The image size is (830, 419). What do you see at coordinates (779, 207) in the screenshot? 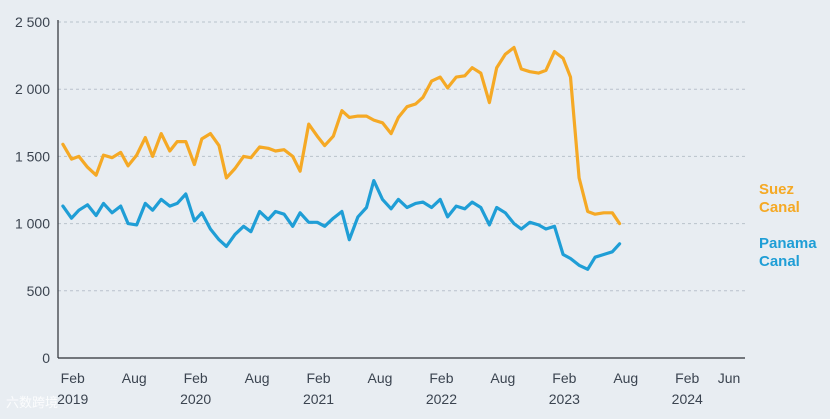
I see `series-label-suez-canal: Canal` at bounding box center [779, 207].